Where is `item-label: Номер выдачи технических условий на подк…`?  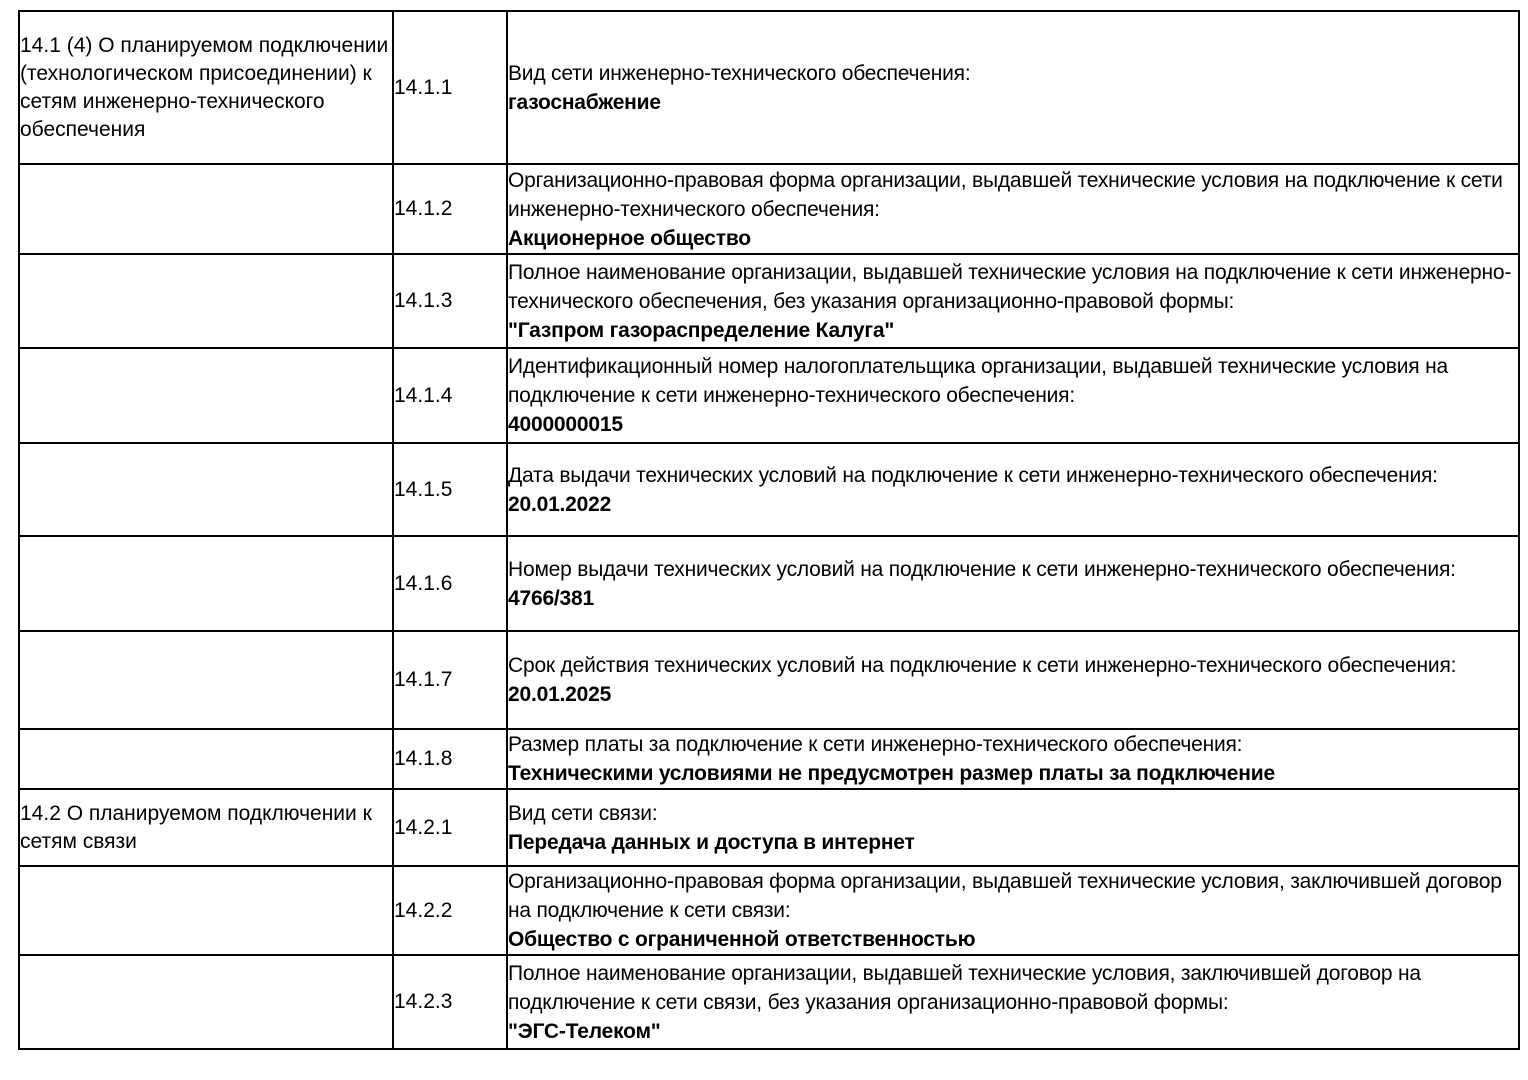 item-label: Номер выдачи технических условий на подк… is located at coordinates (982, 569).